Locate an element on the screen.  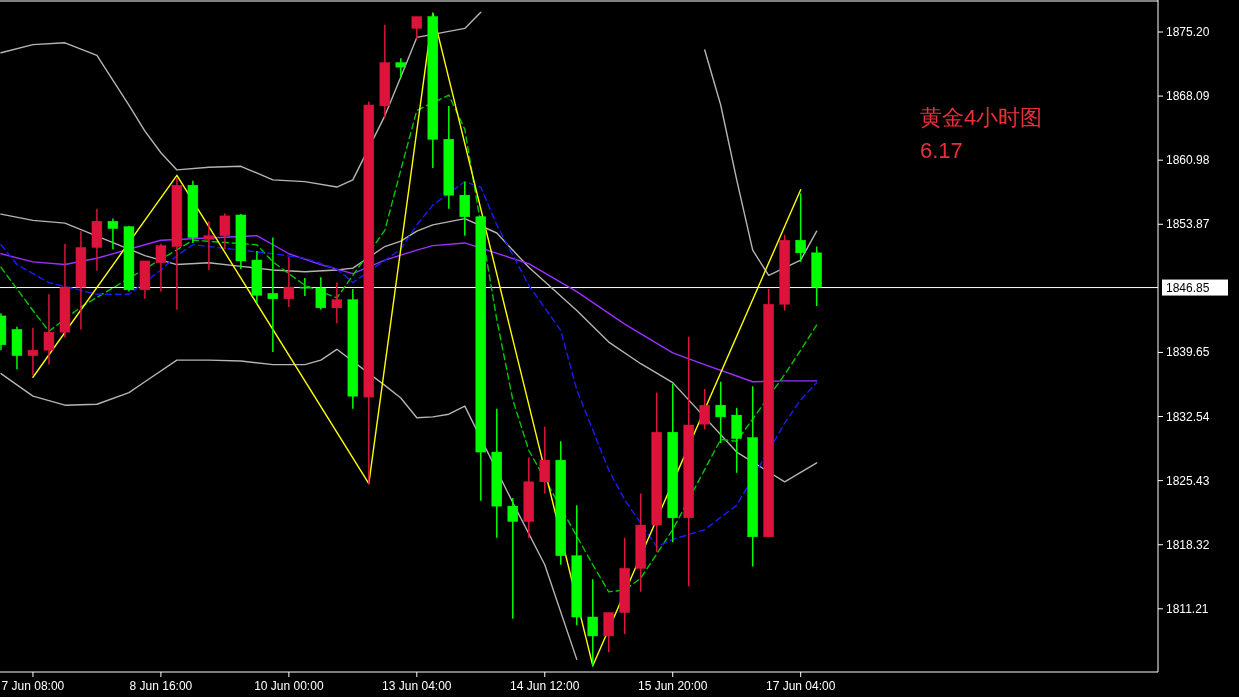
x-tick-label: 17 Jun 04:00 is located at coordinates (800, 686).